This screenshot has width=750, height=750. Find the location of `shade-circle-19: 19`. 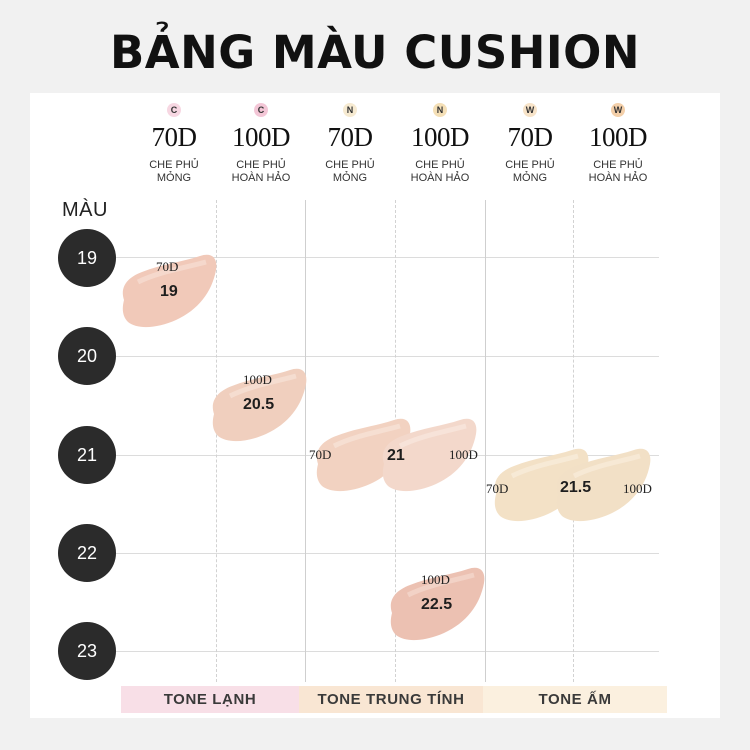

shade-circle-19: 19 is located at coordinates (87, 258).